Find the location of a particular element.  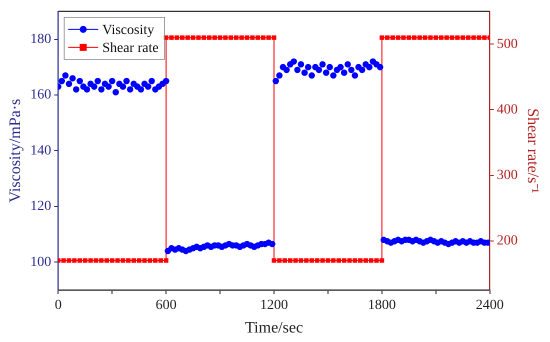

y2-tick-label: 400 is located at coordinates (507, 110).